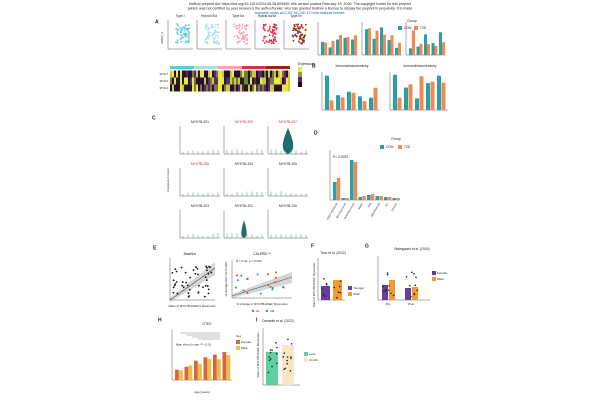 This screenshot has height=400, width=600. What do you see at coordinates (238, 16) in the screenshot?
I see `cluster-title: Type IIa` at bounding box center [238, 16].